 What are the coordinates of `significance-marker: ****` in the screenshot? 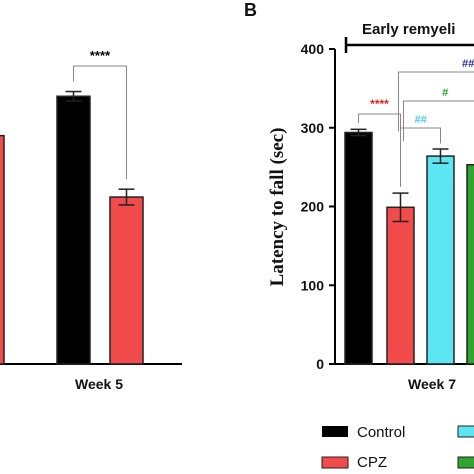 It's located at (100, 55).